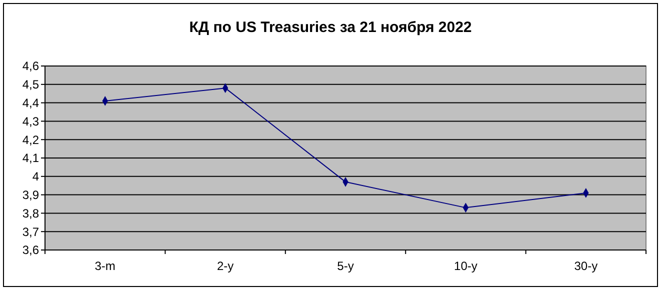 This screenshot has width=661, height=290. What do you see at coordinates (31, 139) in the screenshot?
I see `y-tick-label: 4,2` at bounding box center [31, 139].